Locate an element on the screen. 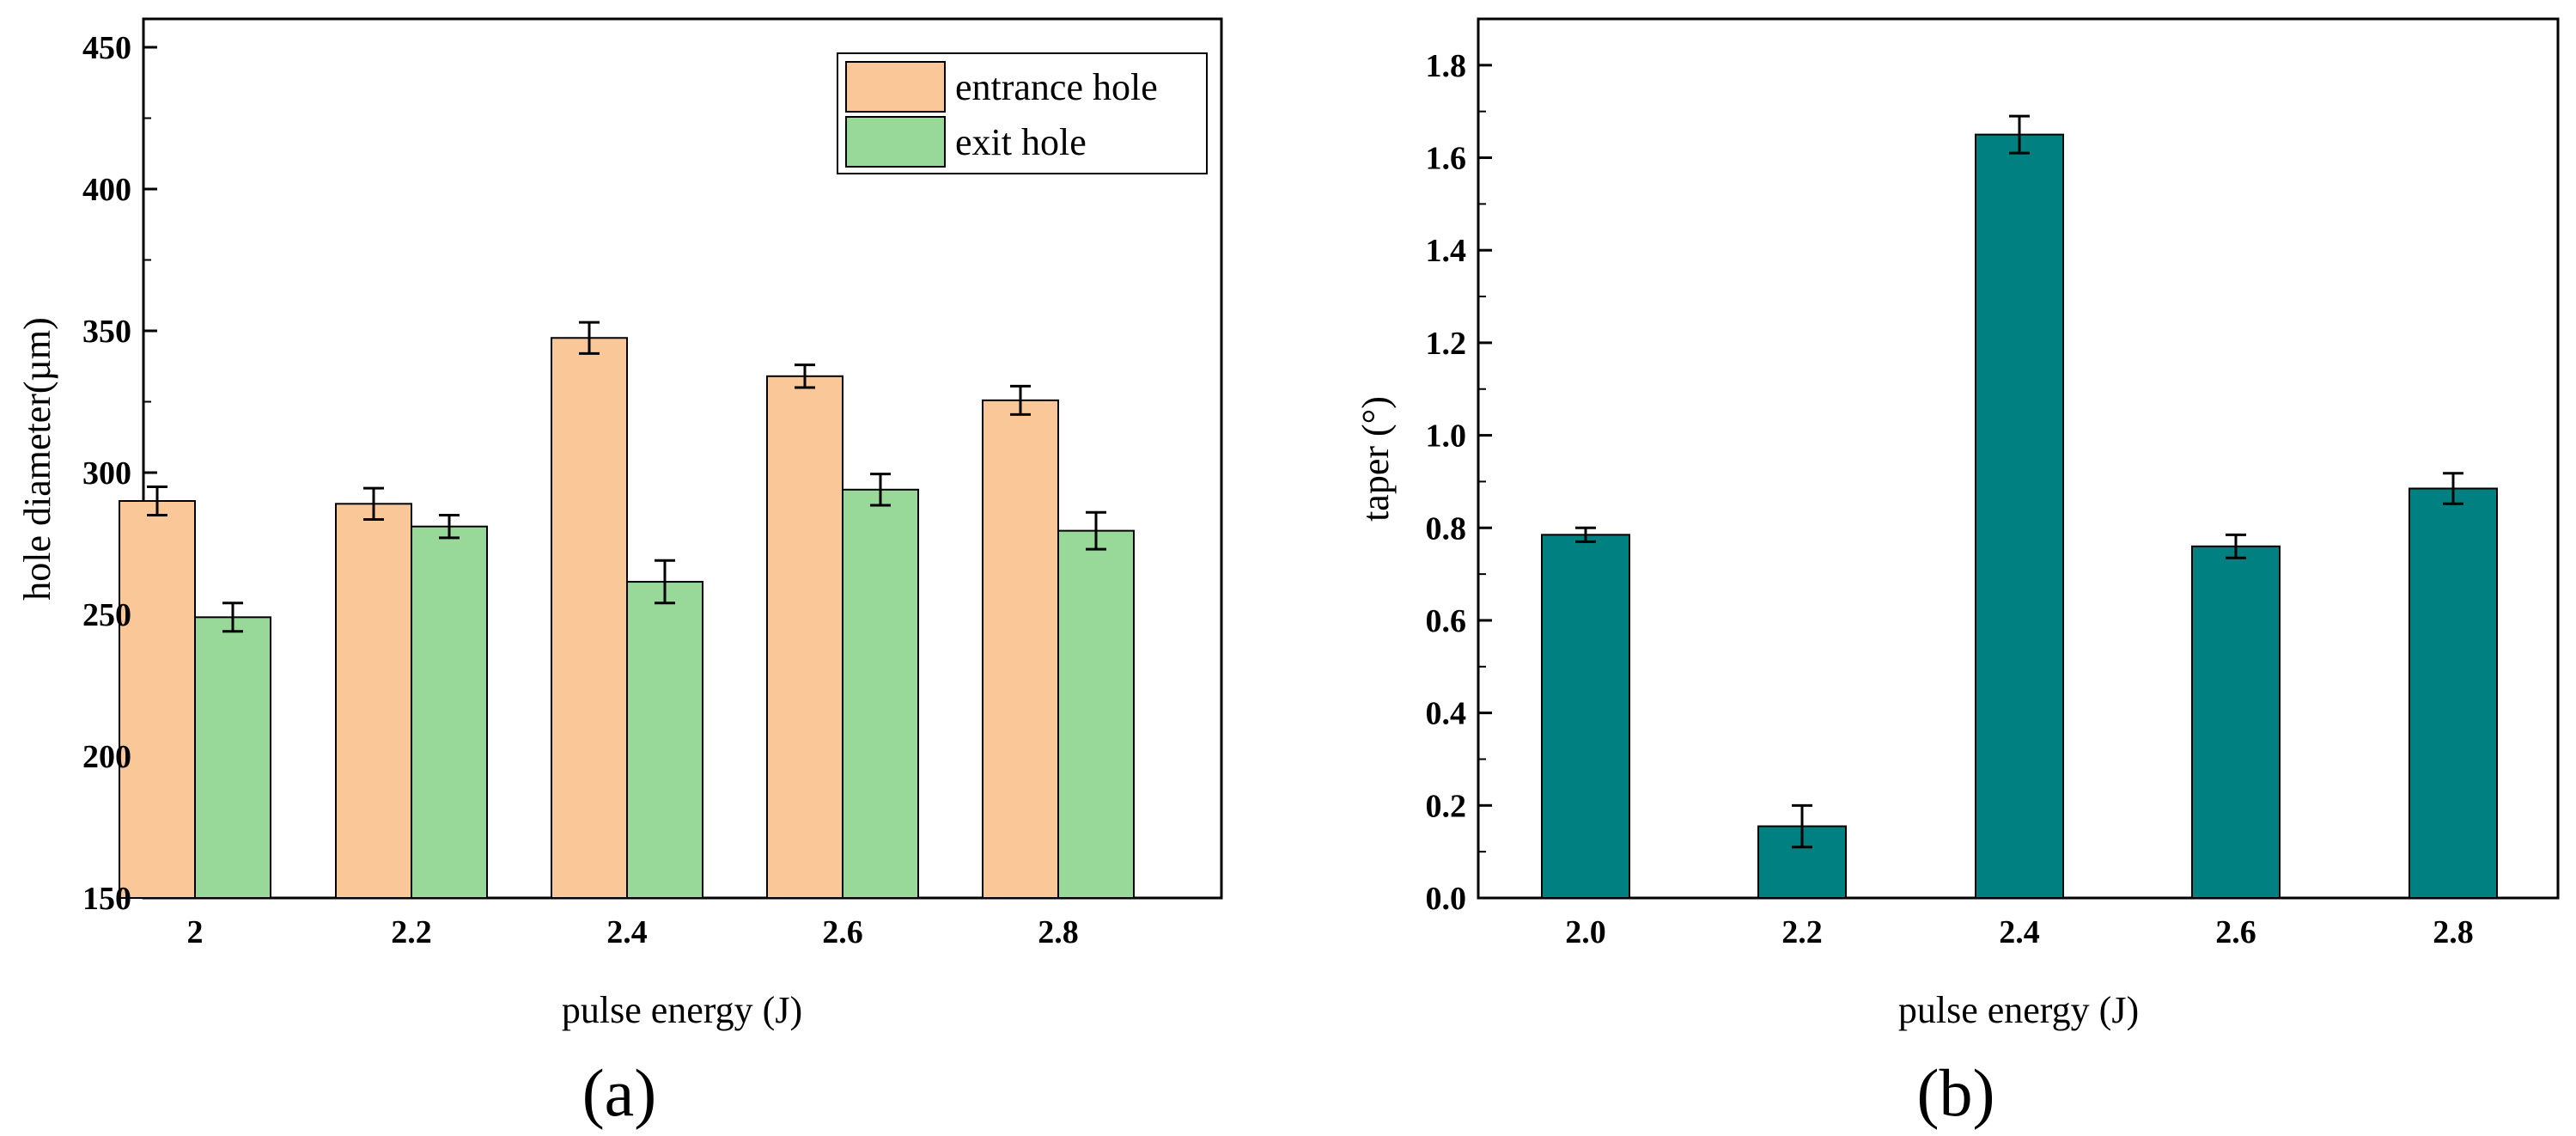 Image resolution: width=2576 pixels, height=1136 pixels. y-tick-label: 0.0 is located at coordinates (1446, 899).